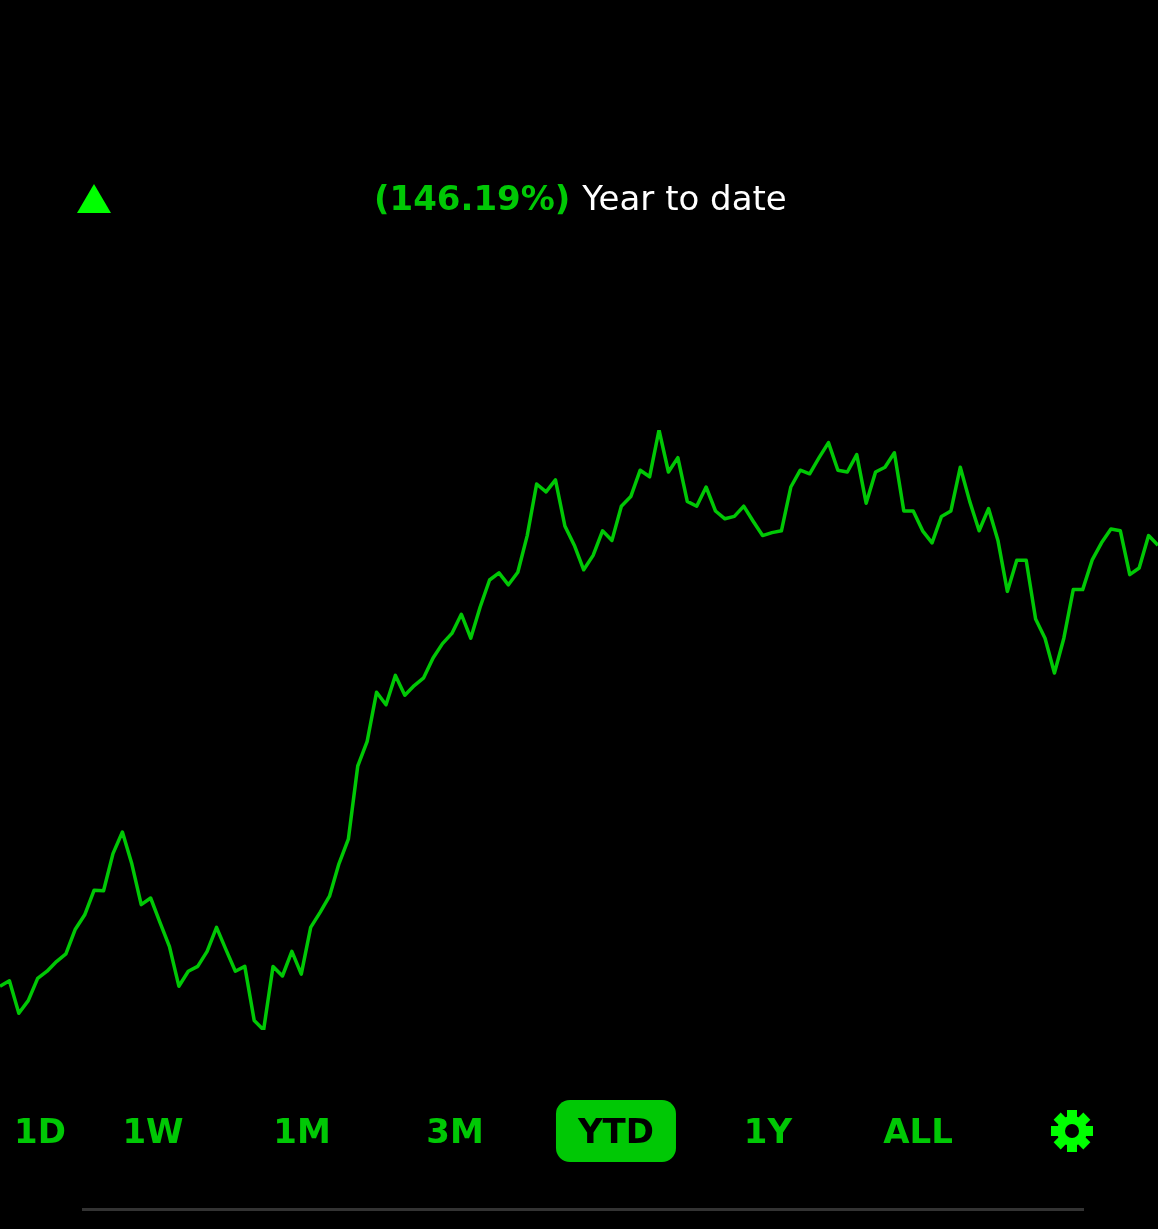 This screenshot has width=1158, height=1229. What do you see at coordinates (455, 1131) in the screenshot?
I see `text: 3M` at bounding box center [455, 1131].